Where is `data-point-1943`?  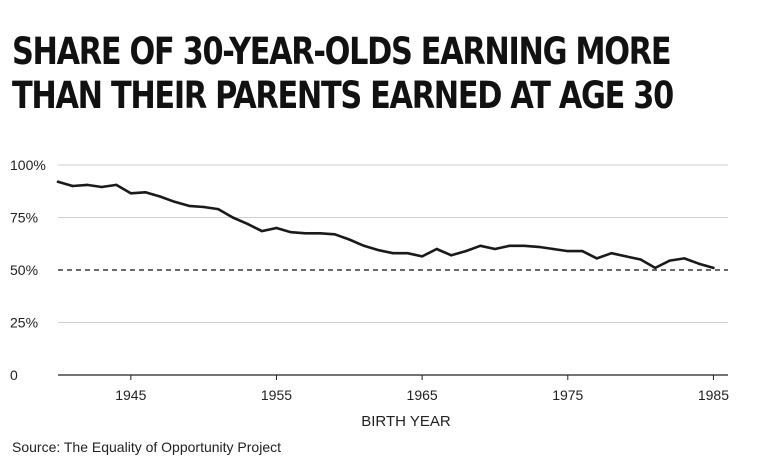 data-point-1943 is located at coordinates (101, 187).